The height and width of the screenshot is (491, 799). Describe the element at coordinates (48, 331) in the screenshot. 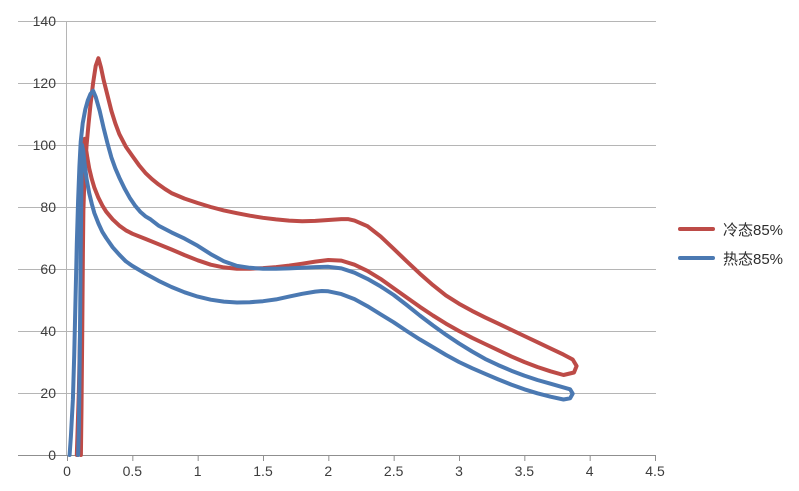

I see `y-axis-tick-label: 40` at that location.